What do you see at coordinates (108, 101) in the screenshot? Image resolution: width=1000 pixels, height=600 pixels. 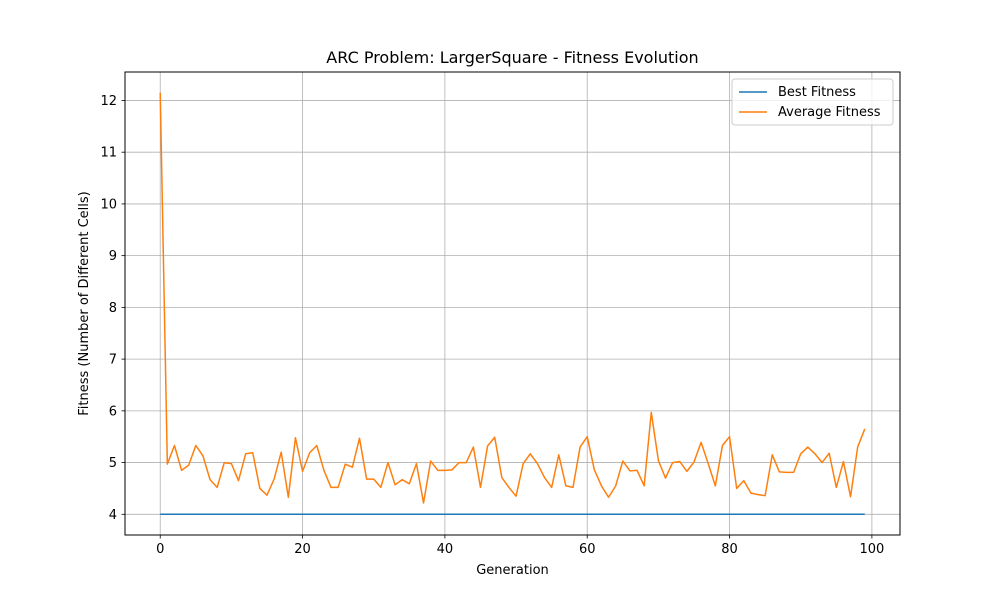 I see `y-tick-label: 12` at bounding box center [108, 101].